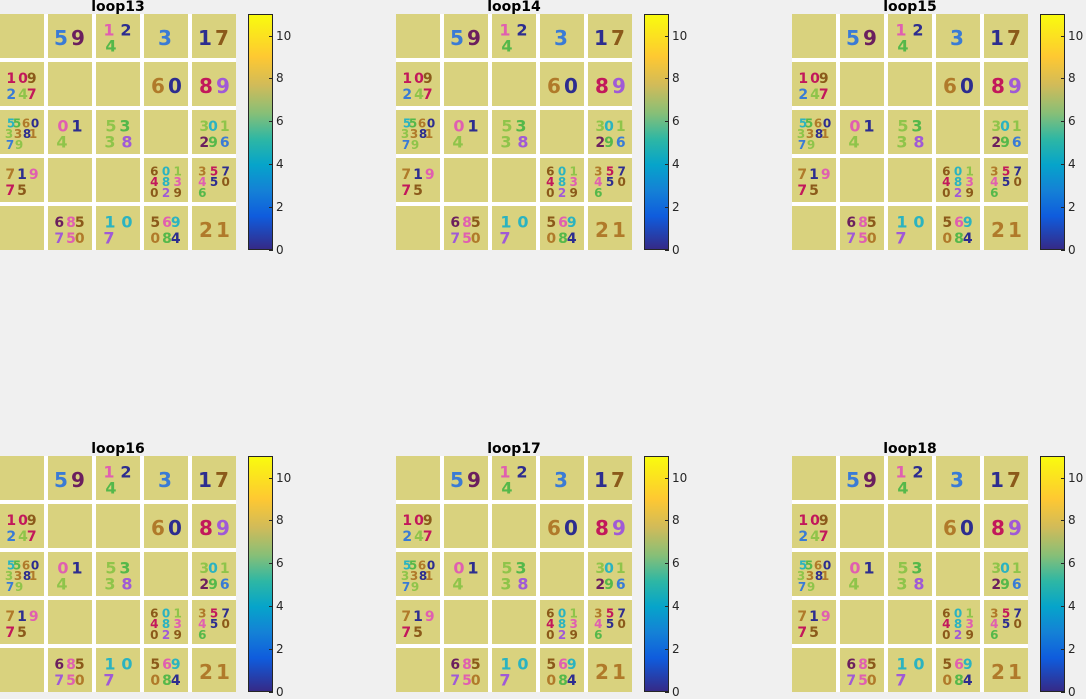 The width and height of the screenshot is (1086, 699). I want to click on digit-overlay: 30 129 6, so click(610, 577).